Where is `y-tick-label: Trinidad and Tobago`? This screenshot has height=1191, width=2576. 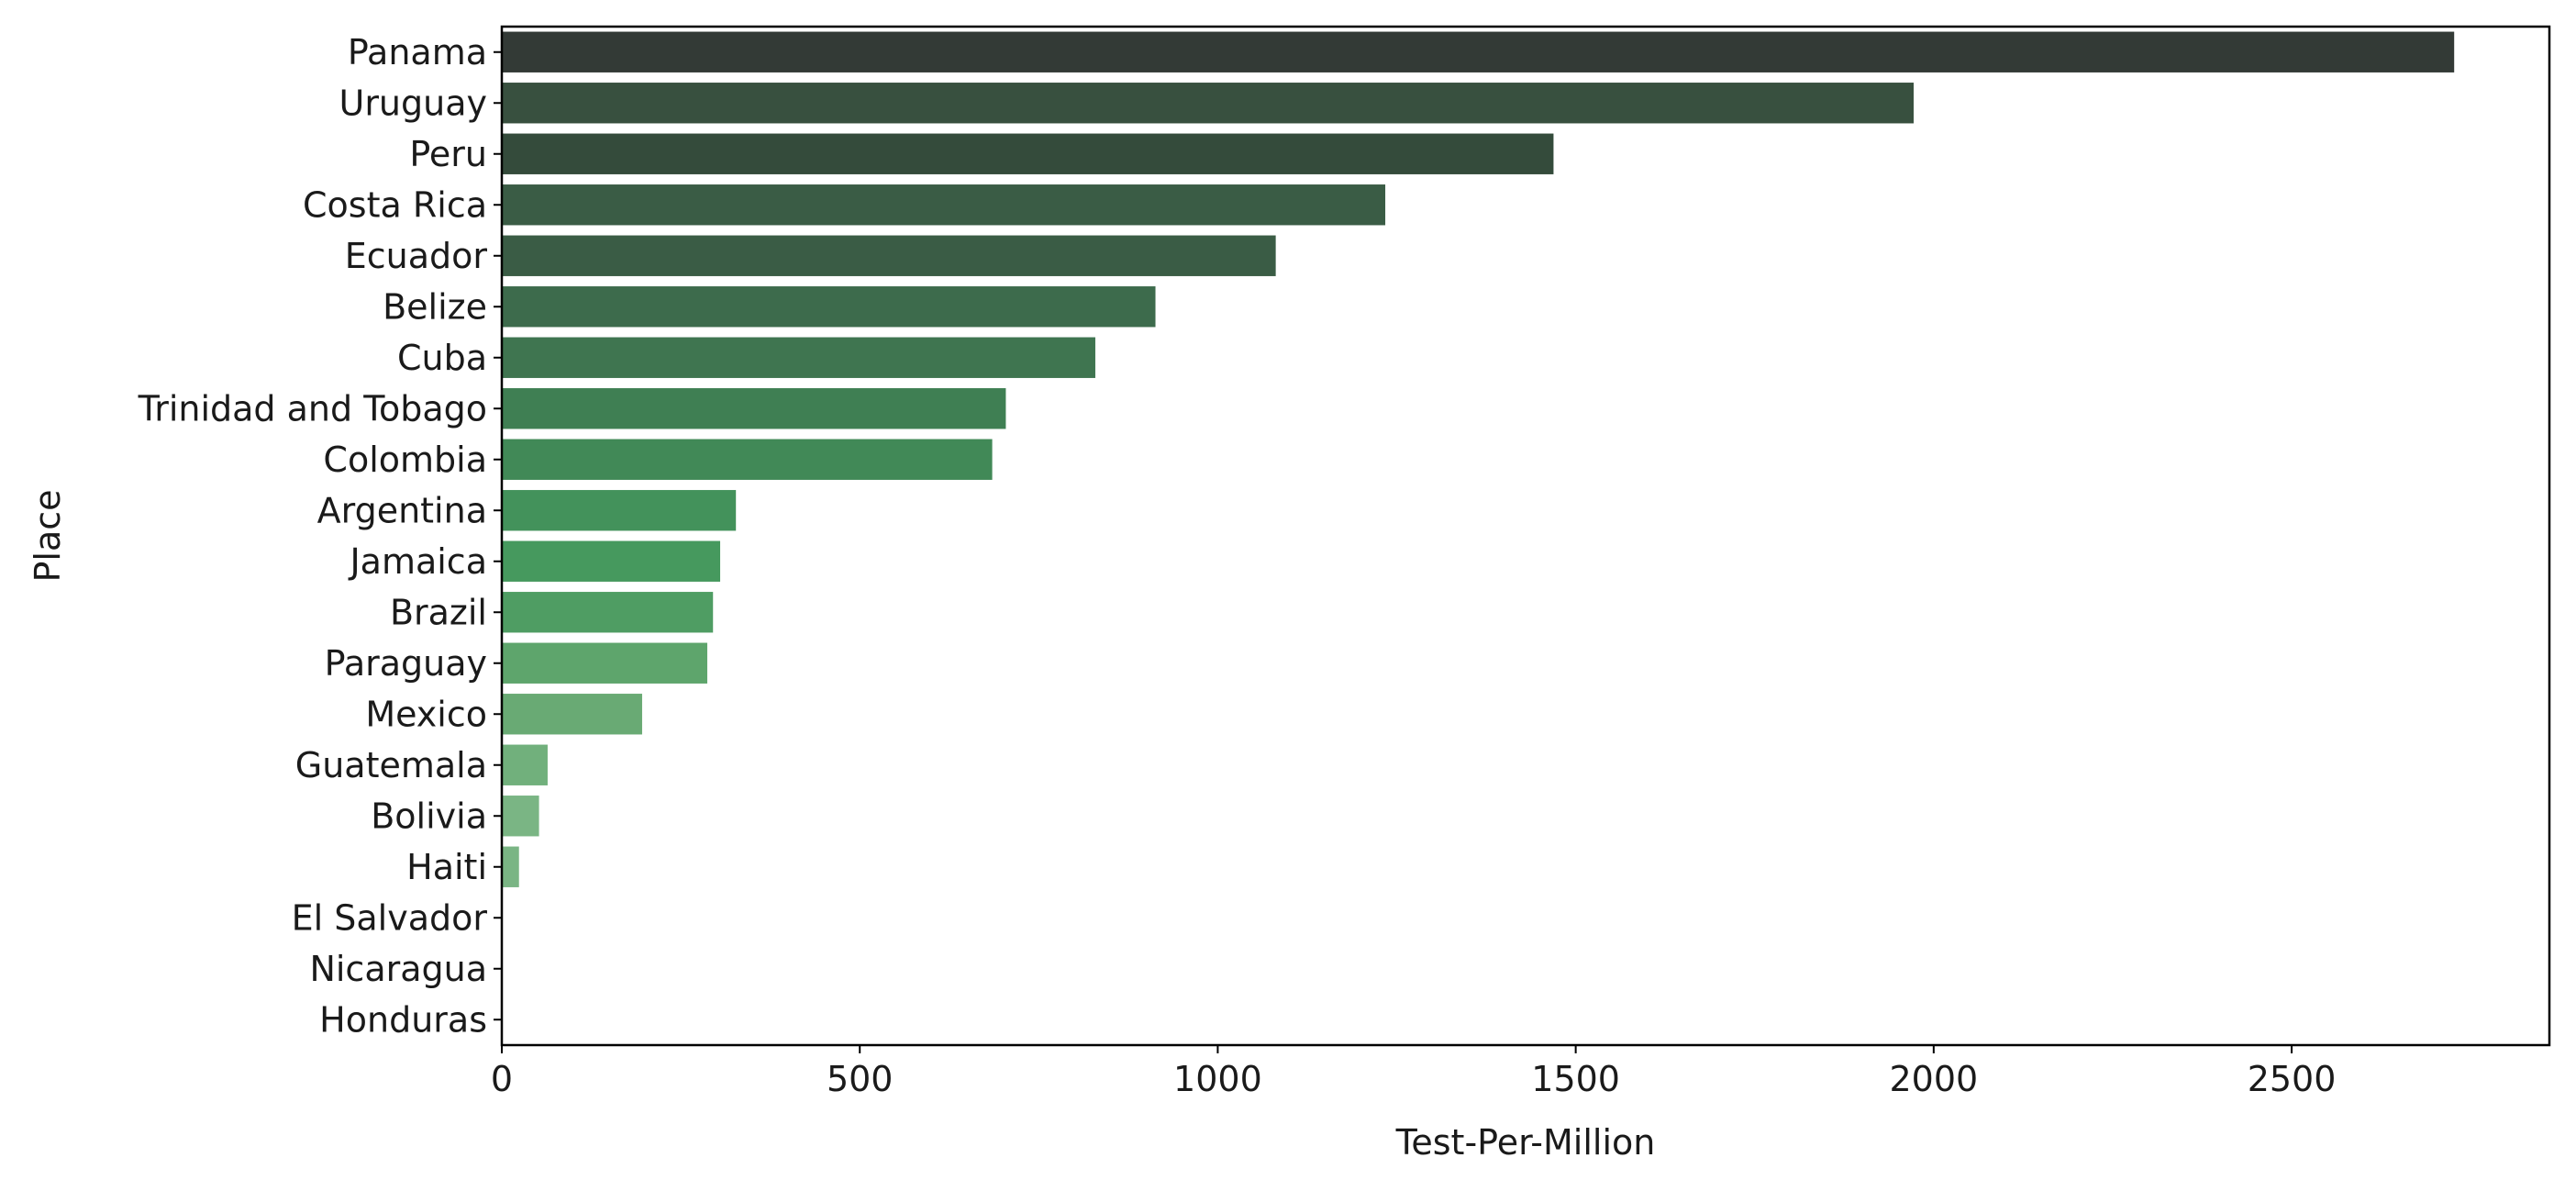
y-tick-label: Trinidad and Tobago is located at coordinates (312, 408).